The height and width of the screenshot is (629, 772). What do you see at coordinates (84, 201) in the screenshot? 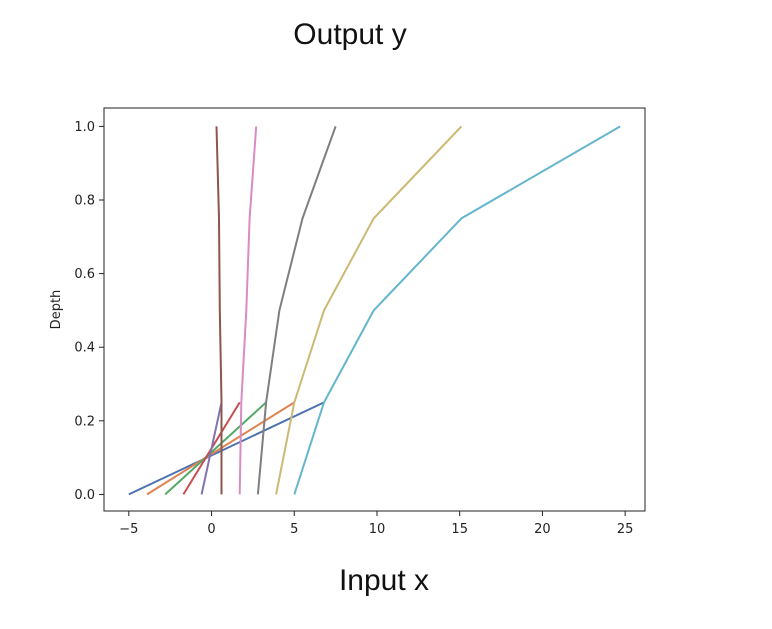
I see `y-tick-label: 0.8` at bounding box center [84, 201].